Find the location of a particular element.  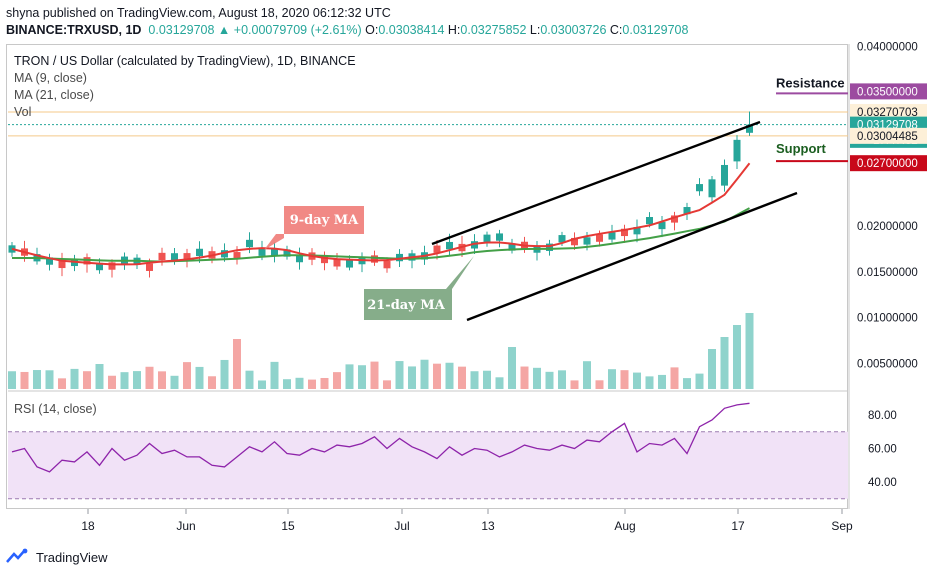

legend-rsi: RSI (14, close) is located at coordinates (55, 409).